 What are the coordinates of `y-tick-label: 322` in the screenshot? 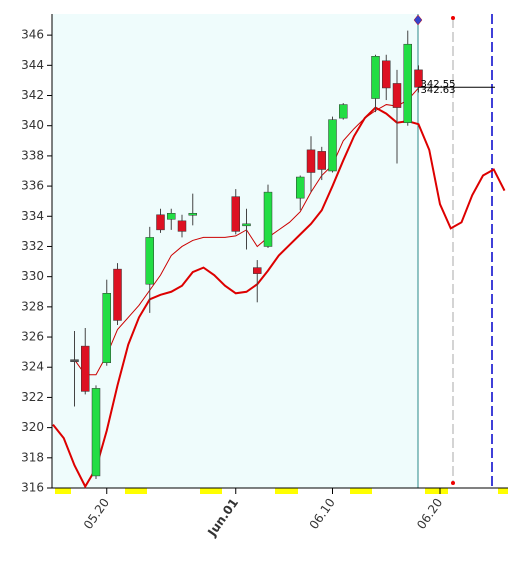 It's located at (32, 397).